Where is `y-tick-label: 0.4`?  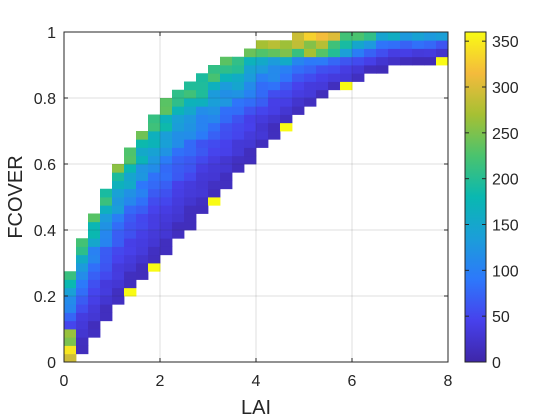 y-tick-label: 0.4 is located at coordinates (45, 231).